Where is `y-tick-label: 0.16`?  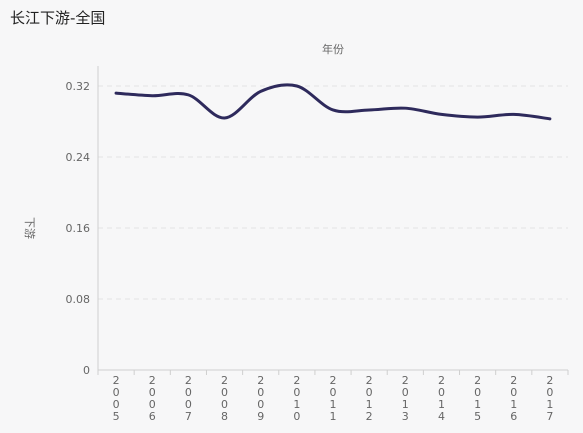
y-tick-label: 0.16 is located at coordinates (78, 228).